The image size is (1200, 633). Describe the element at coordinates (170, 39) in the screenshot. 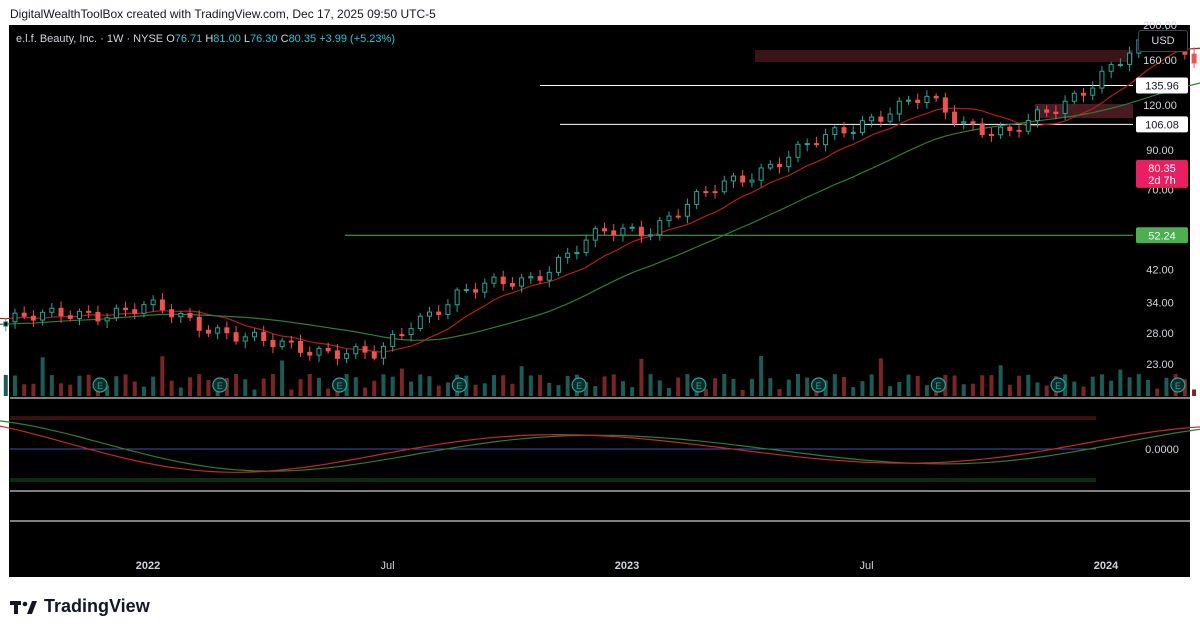

I see `open-label: O` at that location.